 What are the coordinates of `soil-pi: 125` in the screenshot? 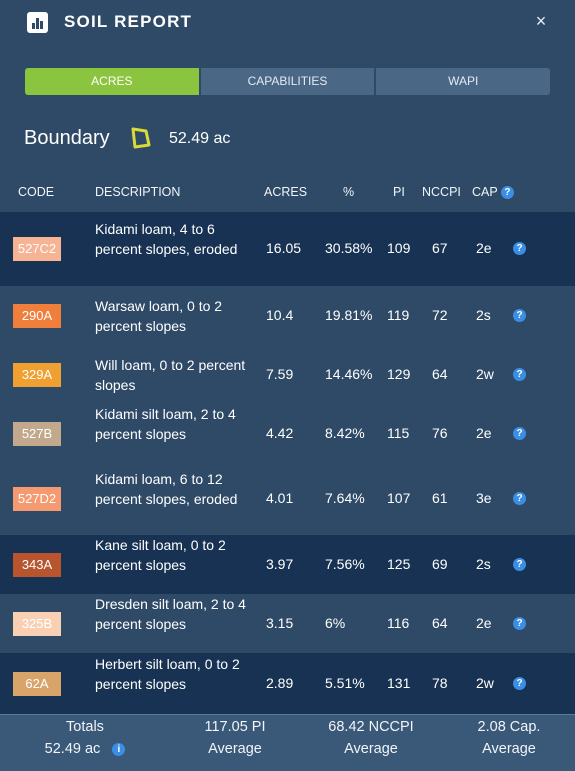 It's located at (399, 563).